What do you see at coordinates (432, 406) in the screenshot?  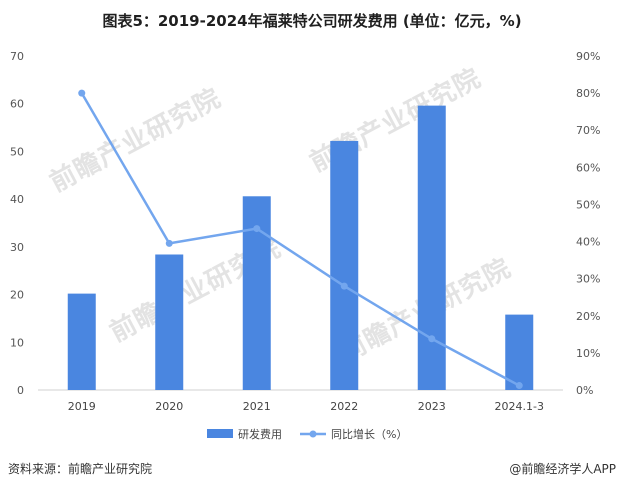 I see `x-tick-label: 2023` at bounding box center [432, 406].